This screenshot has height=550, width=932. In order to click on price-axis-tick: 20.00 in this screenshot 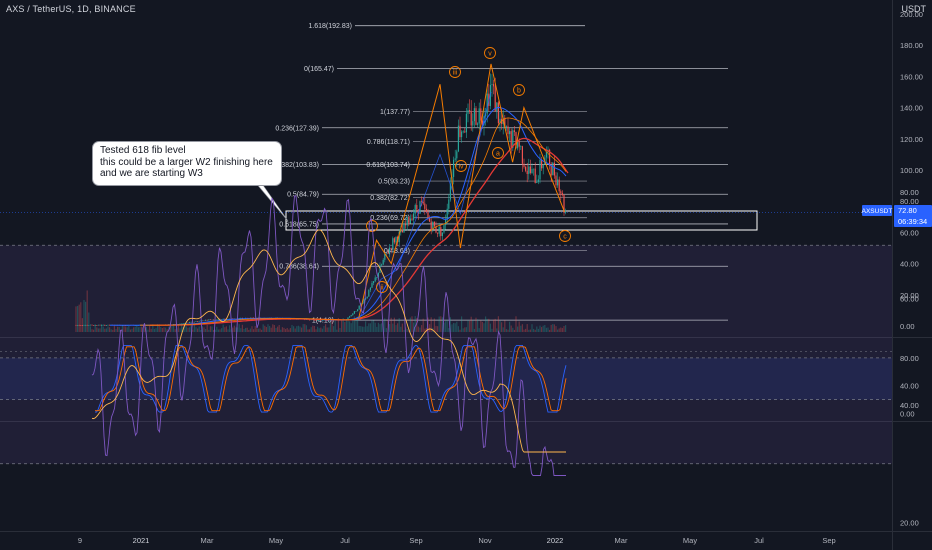, I will do `click(909, 295)`.